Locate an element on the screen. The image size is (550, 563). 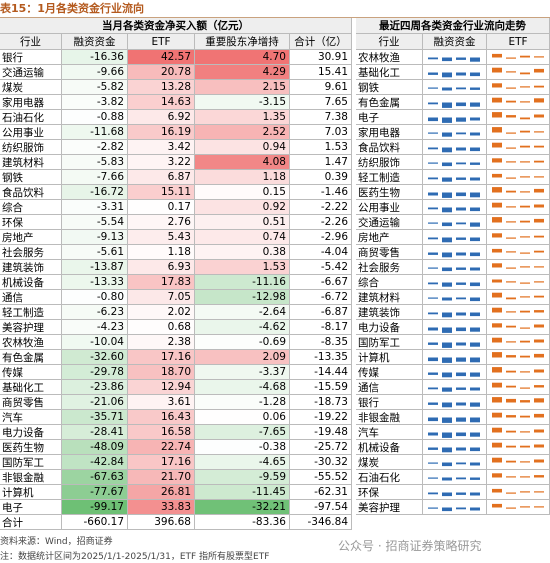
value-cell: -8.17 is located at coordinates (321, 327).